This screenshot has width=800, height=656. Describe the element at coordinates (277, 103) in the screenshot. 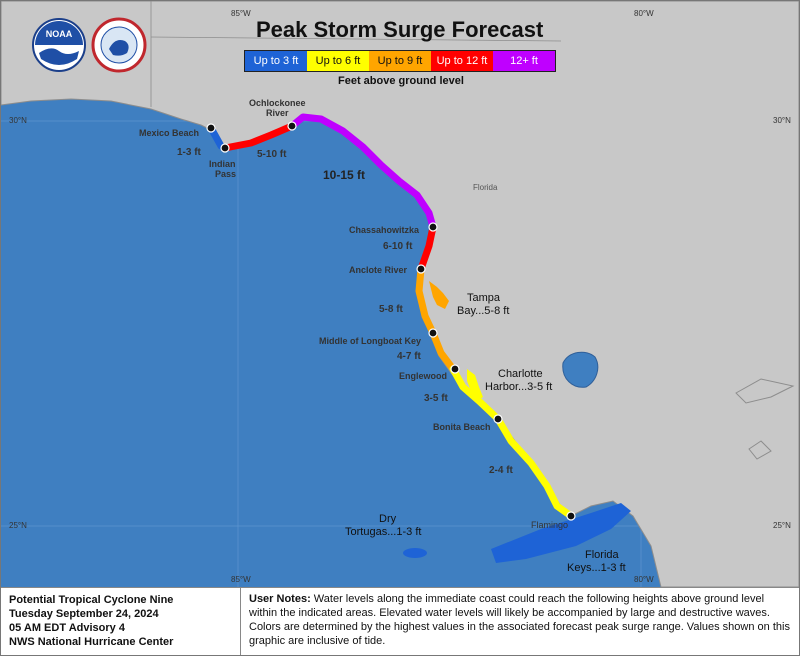

I see `label-ochlockonee-1: Ochlockonee` at that location.